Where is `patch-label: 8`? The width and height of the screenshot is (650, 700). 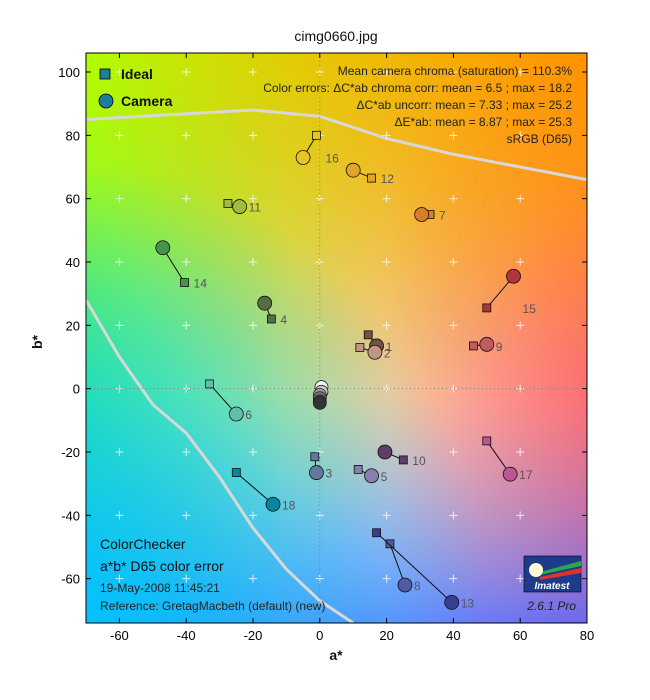
patch-label: 8 is located at coordinates (417, 586).